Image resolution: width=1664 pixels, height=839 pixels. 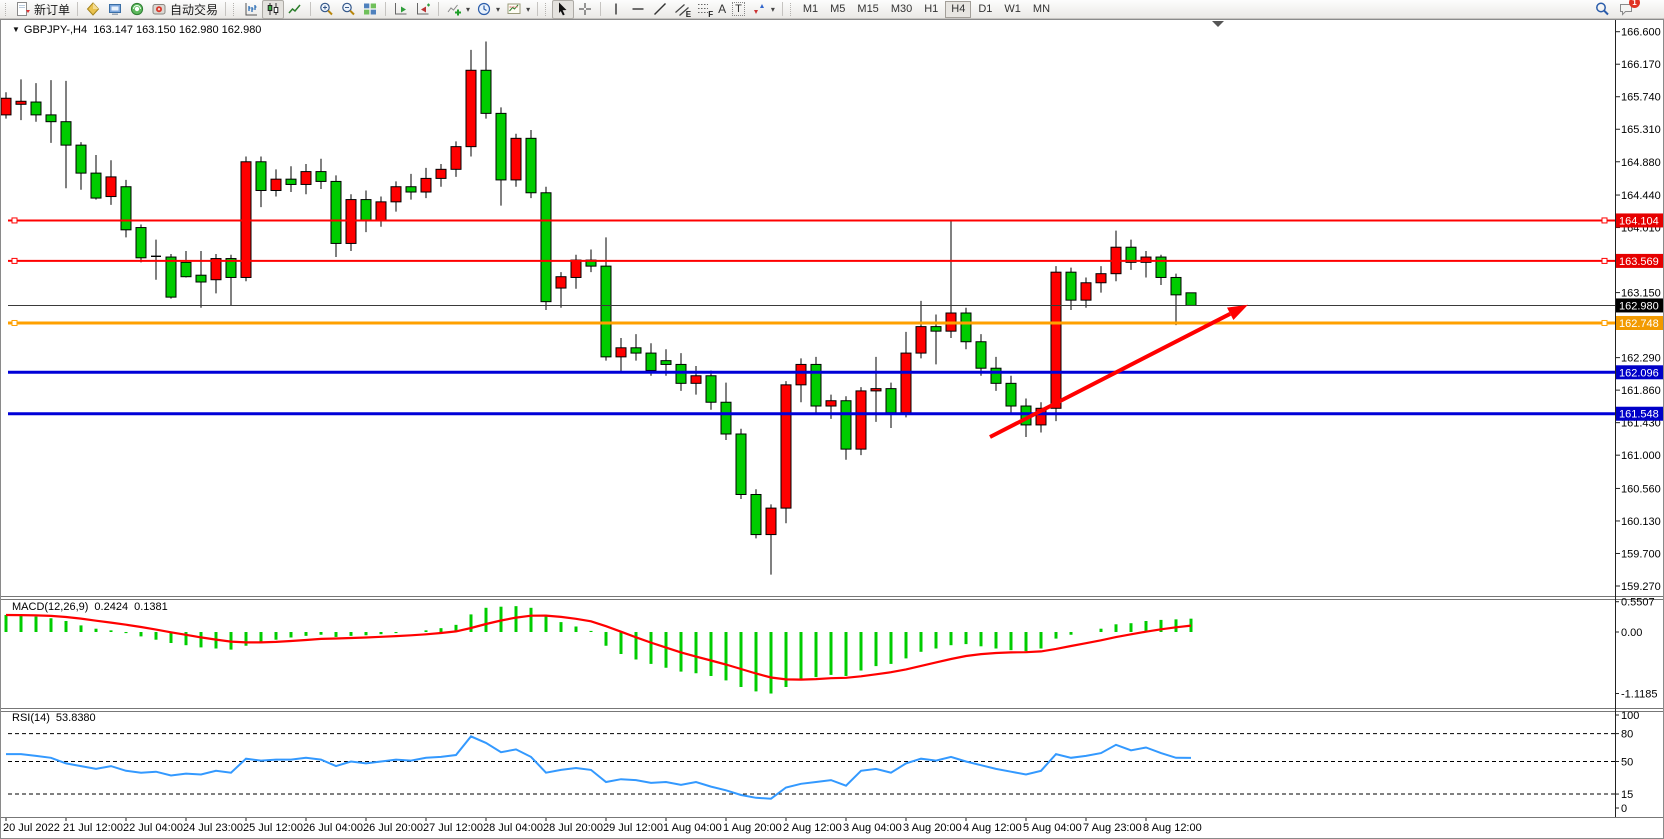 I want to click on trendline-icon, so click(x=660, y=9).